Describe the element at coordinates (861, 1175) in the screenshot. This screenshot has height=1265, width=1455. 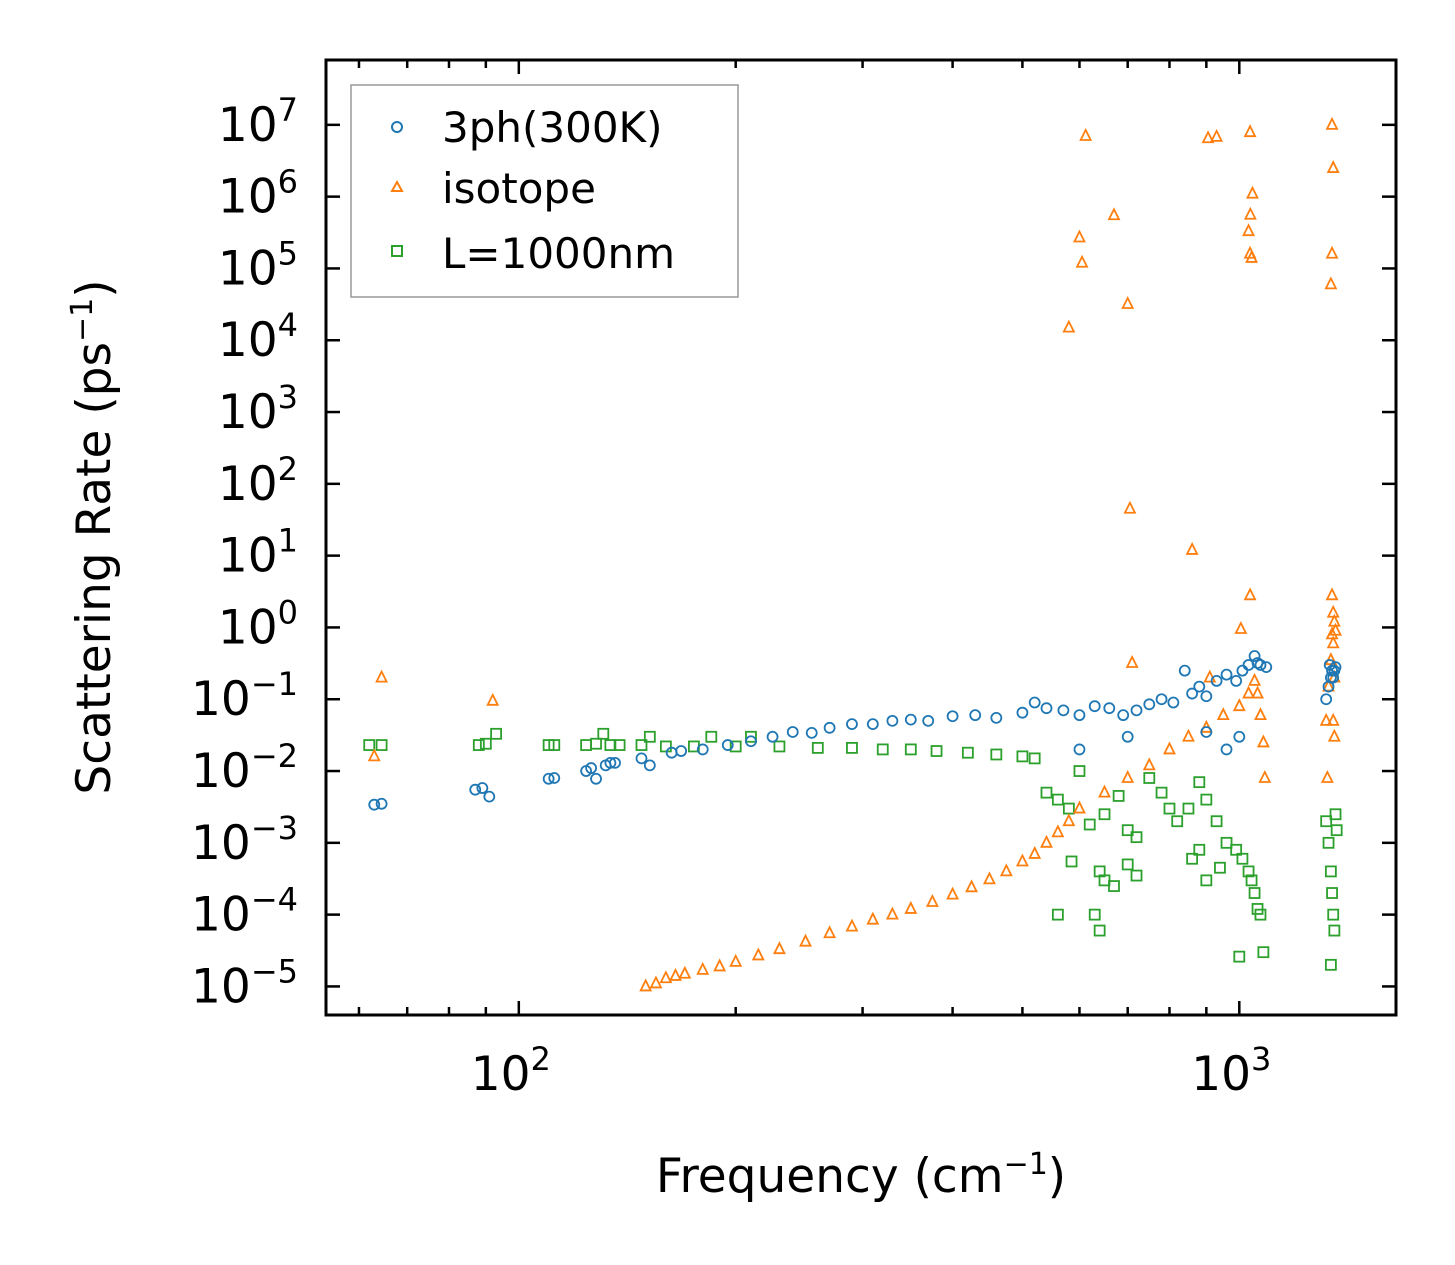
I see `x-axis-title: Frequency (cm−1)` at that location.